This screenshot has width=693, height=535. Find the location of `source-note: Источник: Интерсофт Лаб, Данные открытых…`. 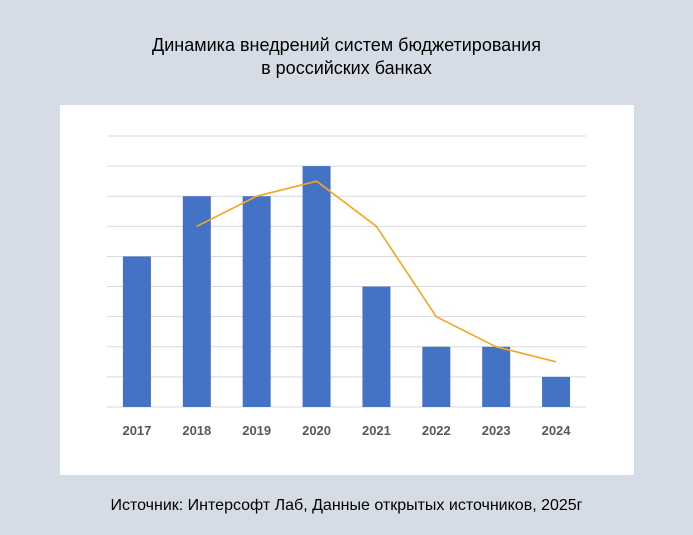

source-note: Источник: Интерсофт Лаб, Данные открытых… is located at coordinates (346, 505).